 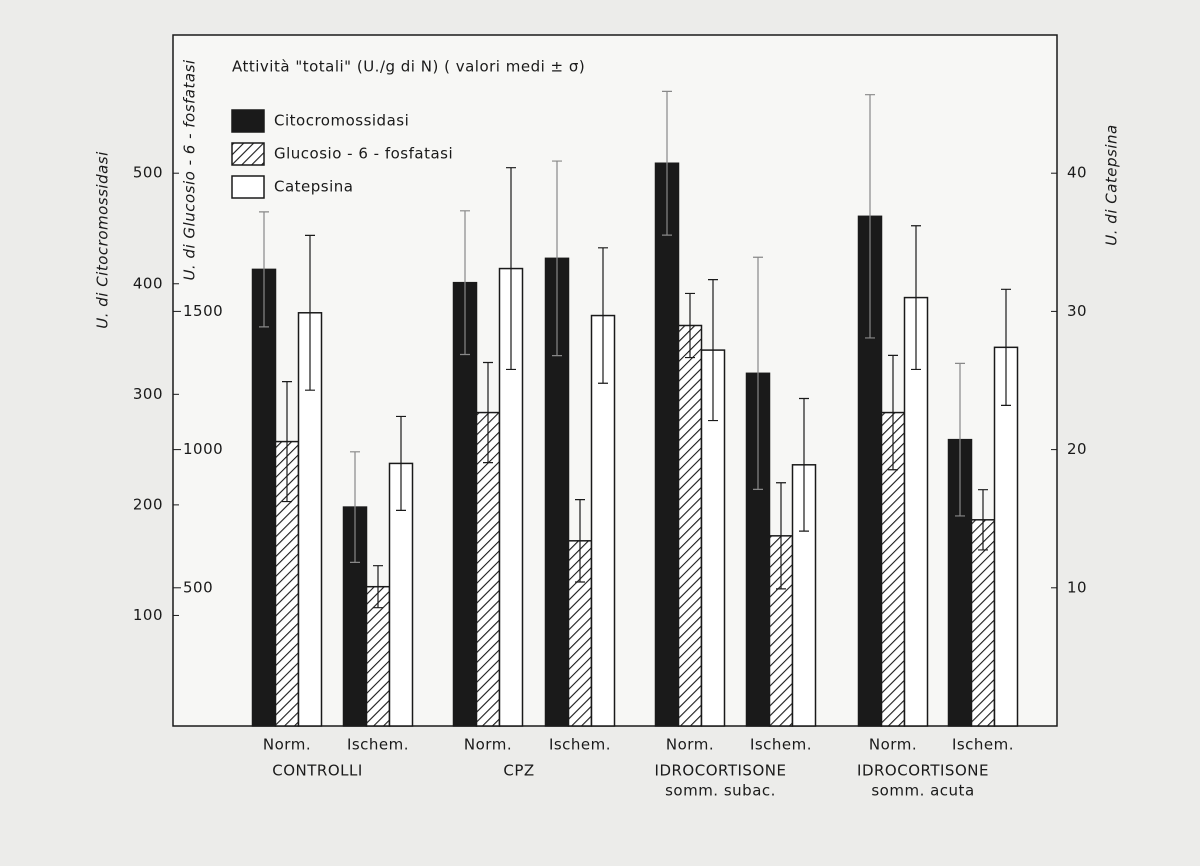 What do you see at coordinates (148, 615) in the screenshot?
I see `y-tick-label: 100` at bounding box center [148, 615].